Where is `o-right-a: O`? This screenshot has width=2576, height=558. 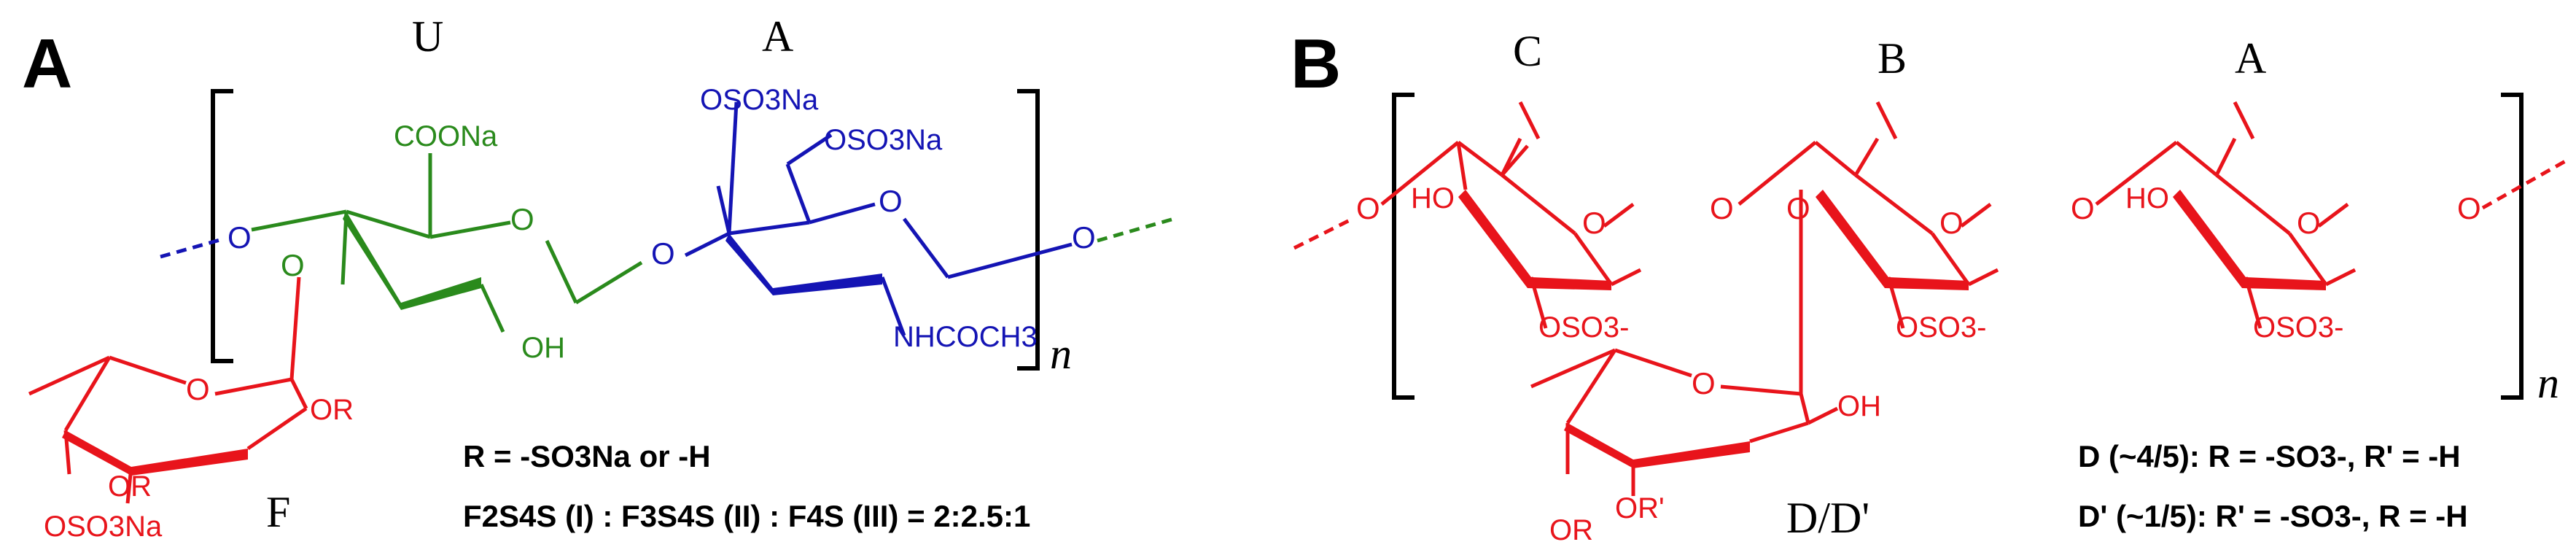
o-right-a: O is located at coordinates (1084, 237).